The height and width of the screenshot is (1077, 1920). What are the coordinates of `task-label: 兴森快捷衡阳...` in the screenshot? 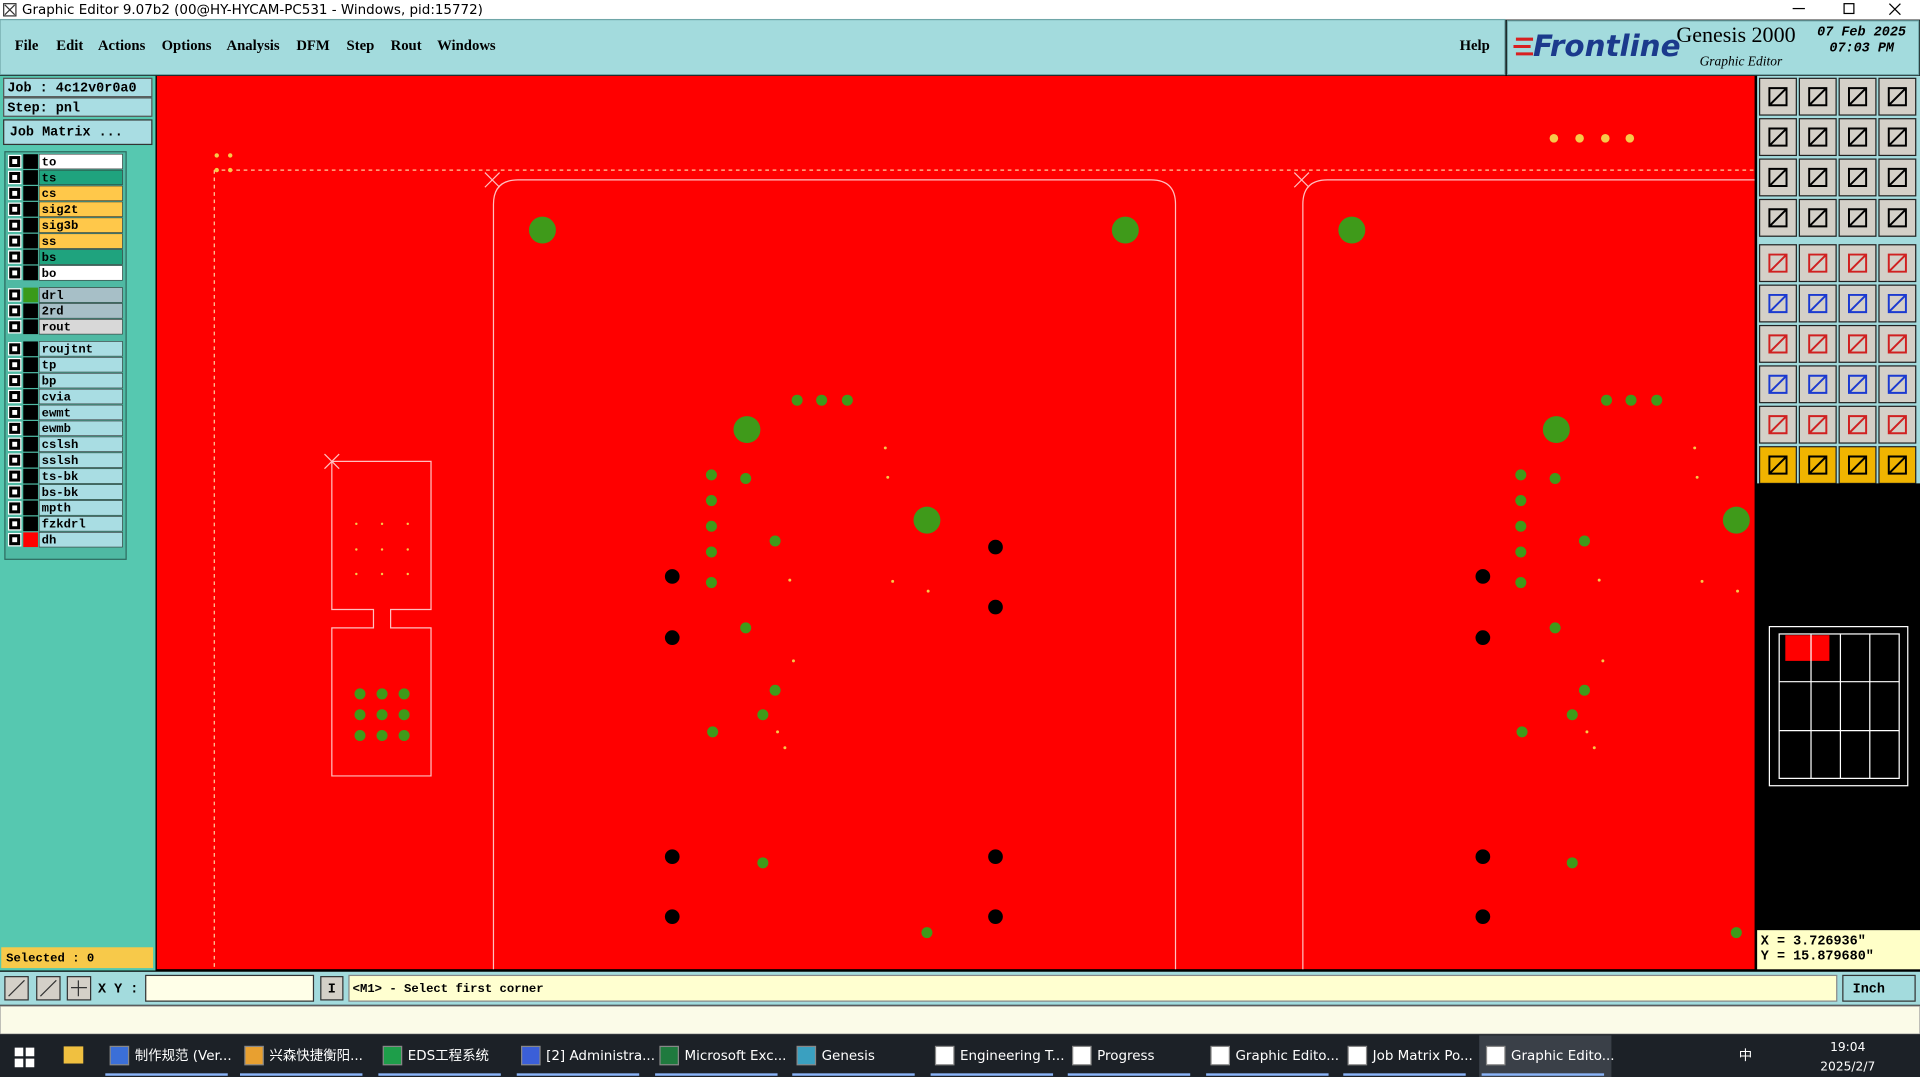 It's located at (316, 1056).